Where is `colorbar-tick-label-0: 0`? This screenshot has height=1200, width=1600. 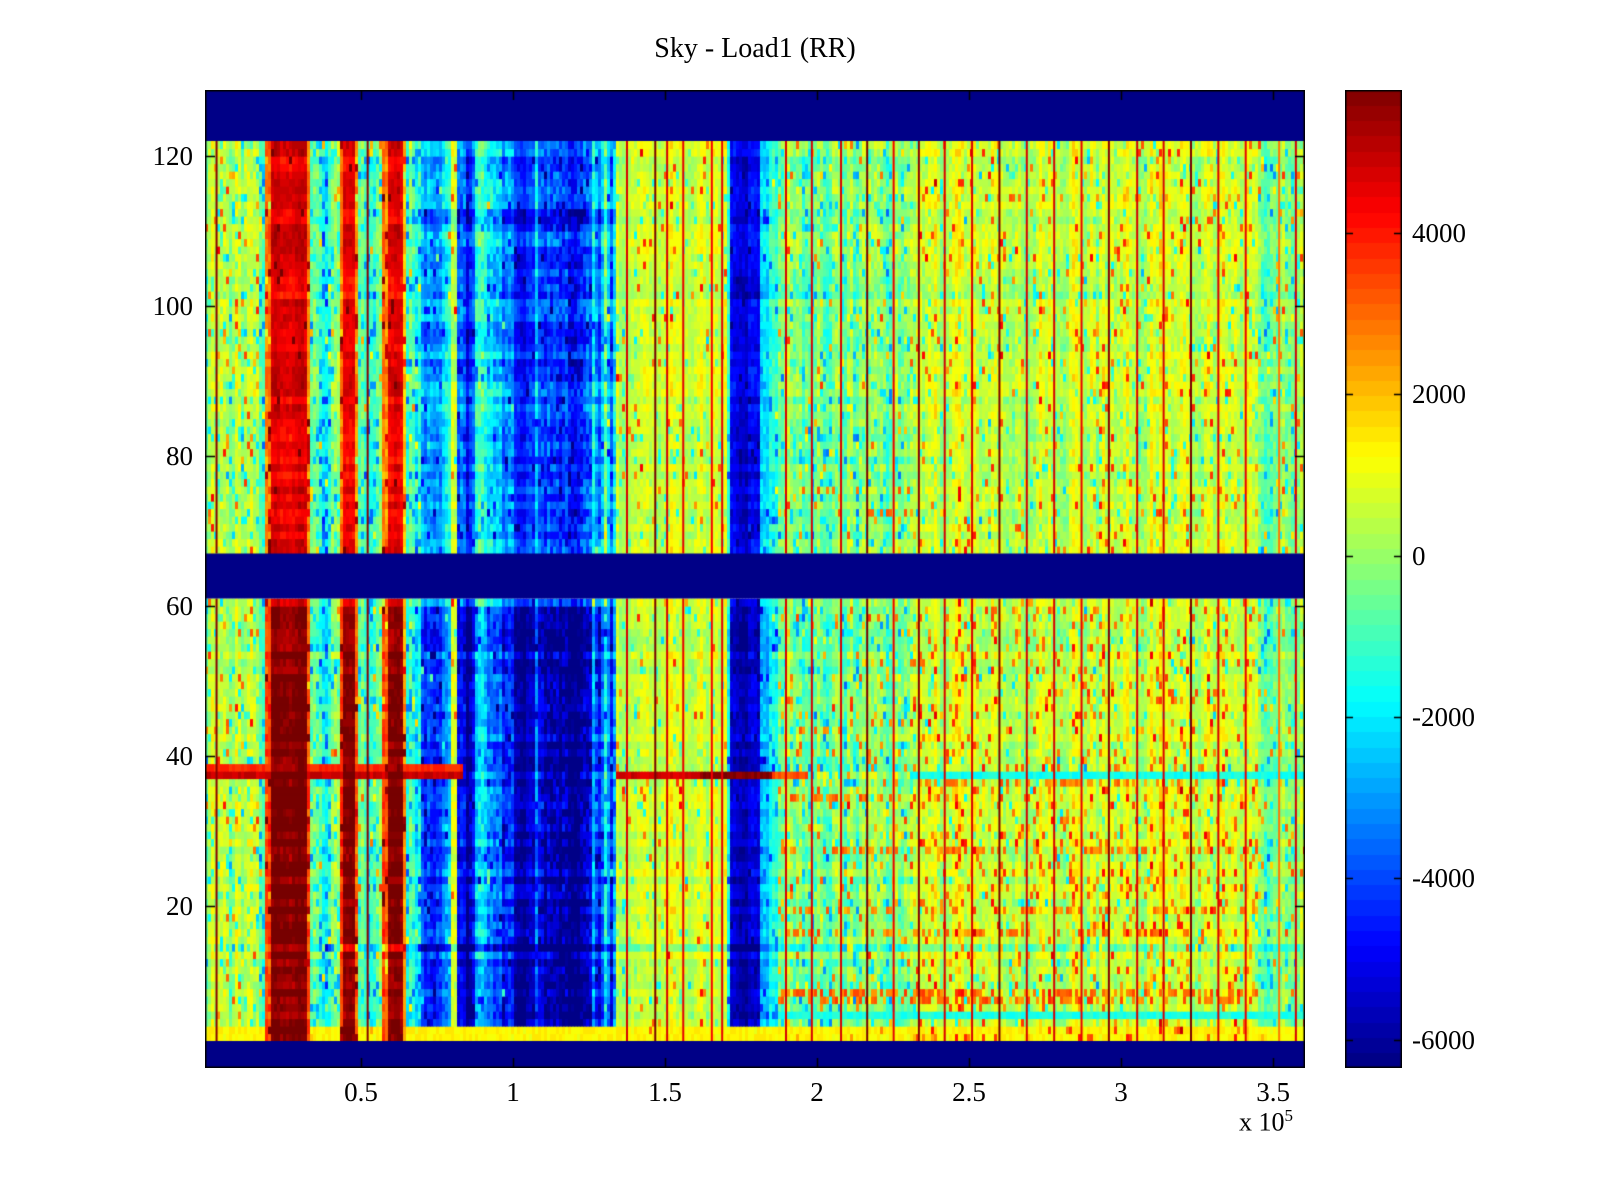 colorbar-tick-label-0: 0 is located at coordinates (1419, 555).